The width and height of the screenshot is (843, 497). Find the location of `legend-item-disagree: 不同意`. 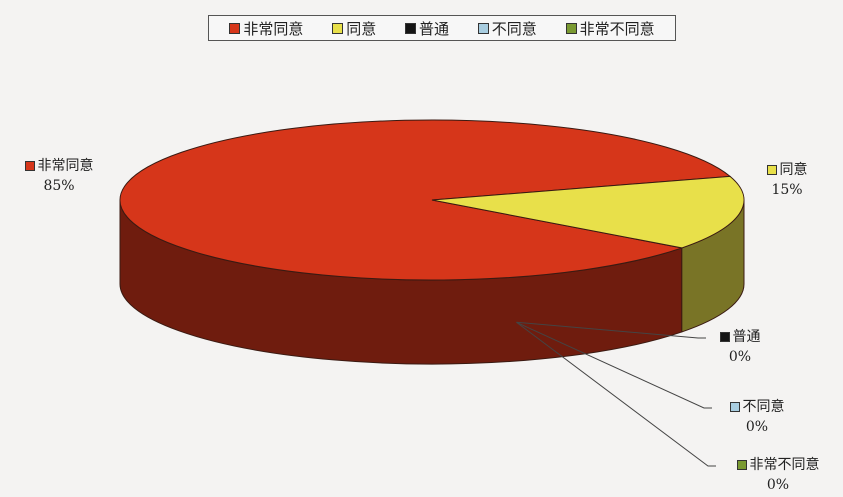

legend-item-disagree: 不同意 is located at coordinates (507, 28).